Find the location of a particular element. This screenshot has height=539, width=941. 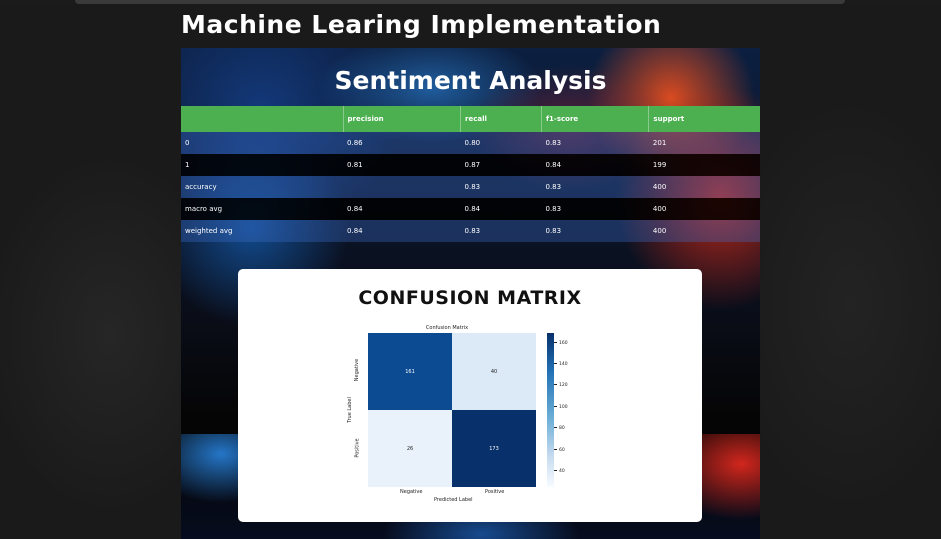

table-cell: 0.81 is located at coordinates (402, 165).